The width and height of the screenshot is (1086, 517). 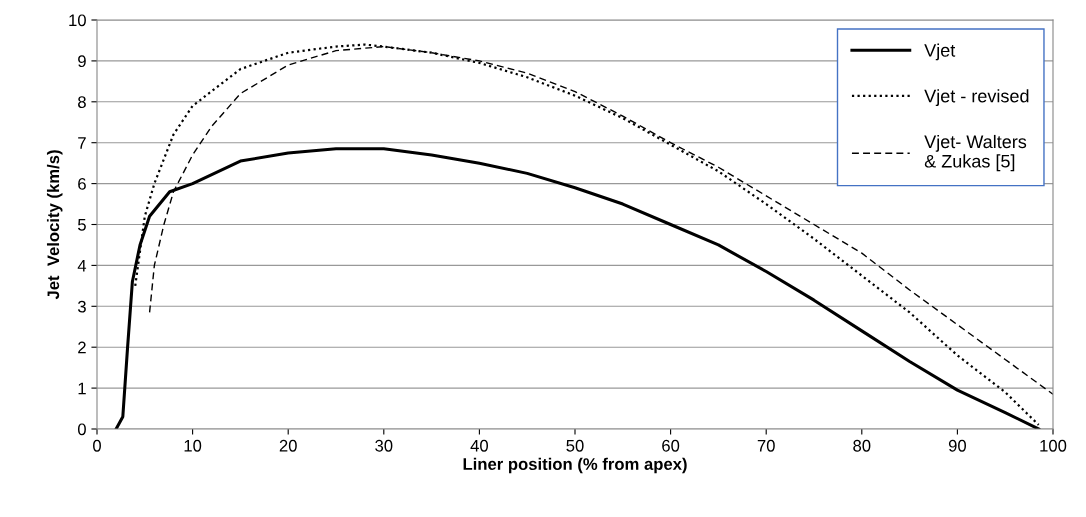 What do you see at coordinates (54, 225) in the screenshot?
I see `y-axis-title: Jet Velocity (km/s)` at bounding box center [54, 225].